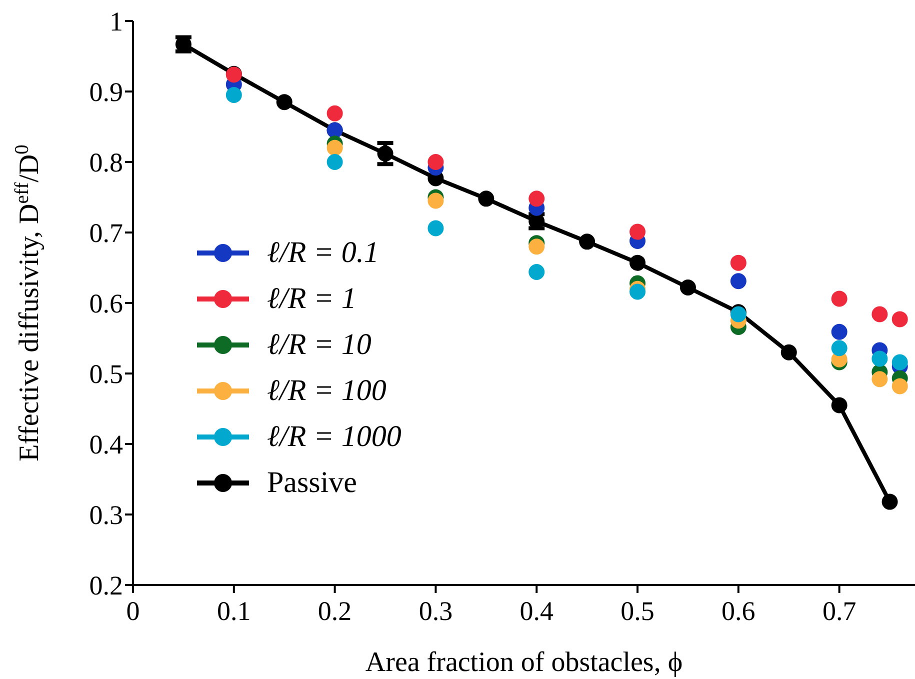 The image size is (915, 679). I want to click on x-tick-label: 0.1, so click(234, 611).